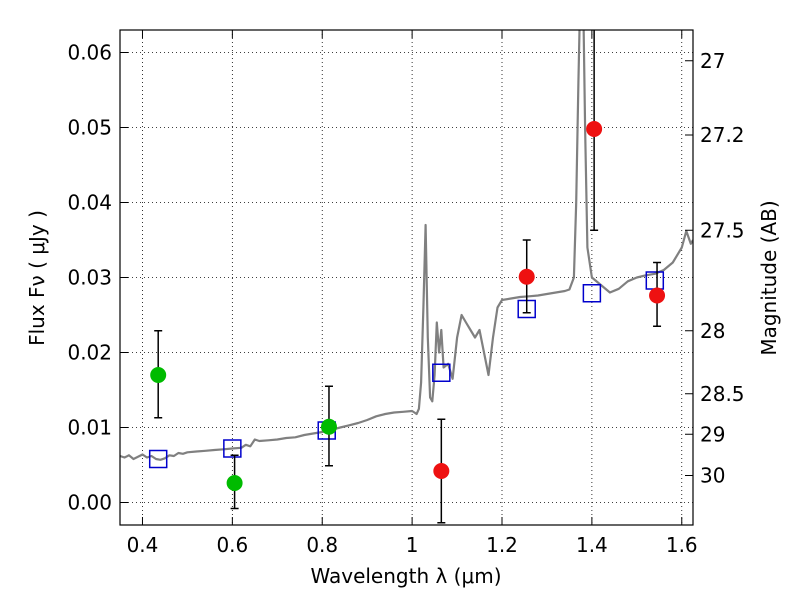 This screenshot has width=800, height=605. I want to click on x-tick-label: 0.4, so click(143, 545).